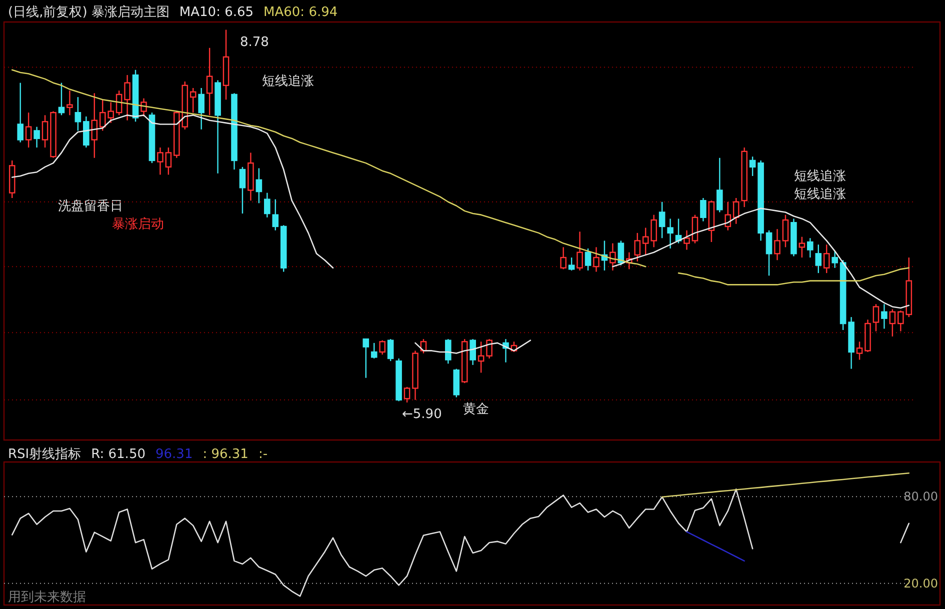 This screenshot has width=945, height=609. I want to click on annotation: 用到未来数据, so click(47, 597).